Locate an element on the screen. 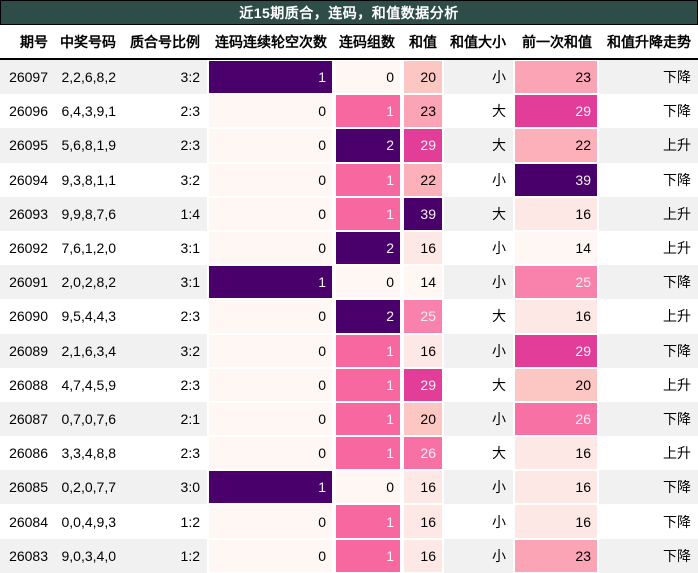 The width and height of the screenshot is (698, 573). table-row: 26085 0,2,0,7,7 3:0 1 0 16 小 16 下降 is located at coordinates (349, 487).